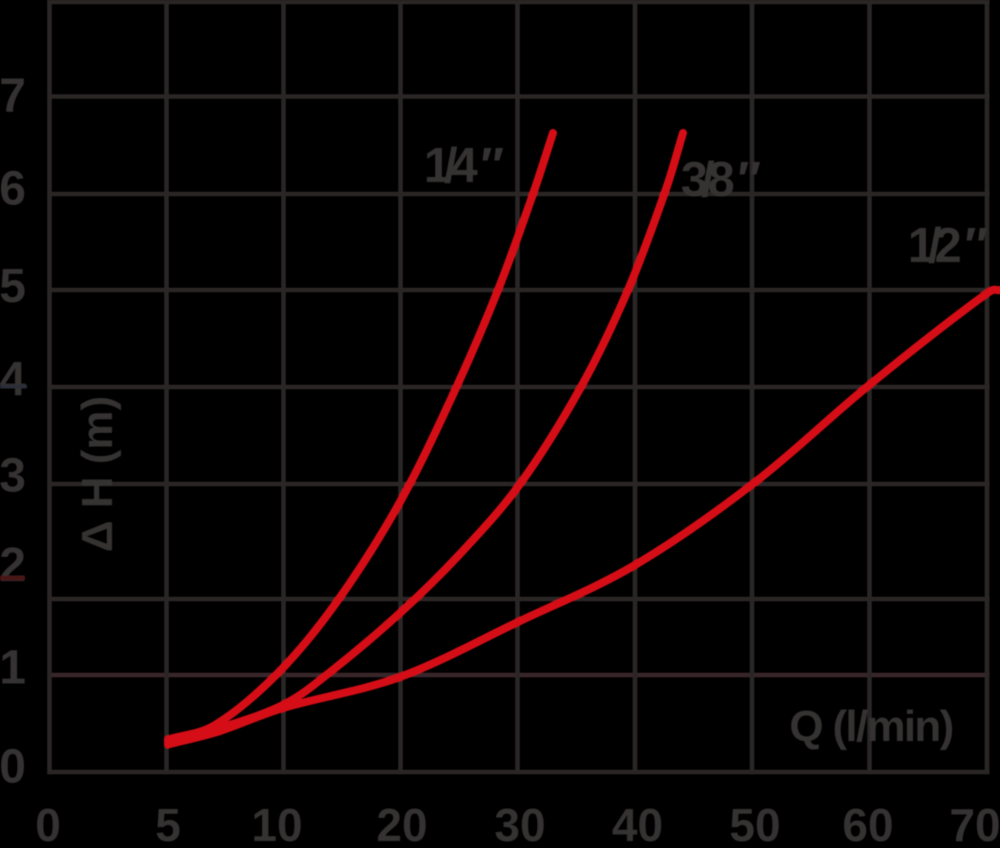 The height and width of the screenshot is (848, 1000). Describe the element at coordinates (13, 379) in the screenshot. I see `svg-text: 4` at that location.